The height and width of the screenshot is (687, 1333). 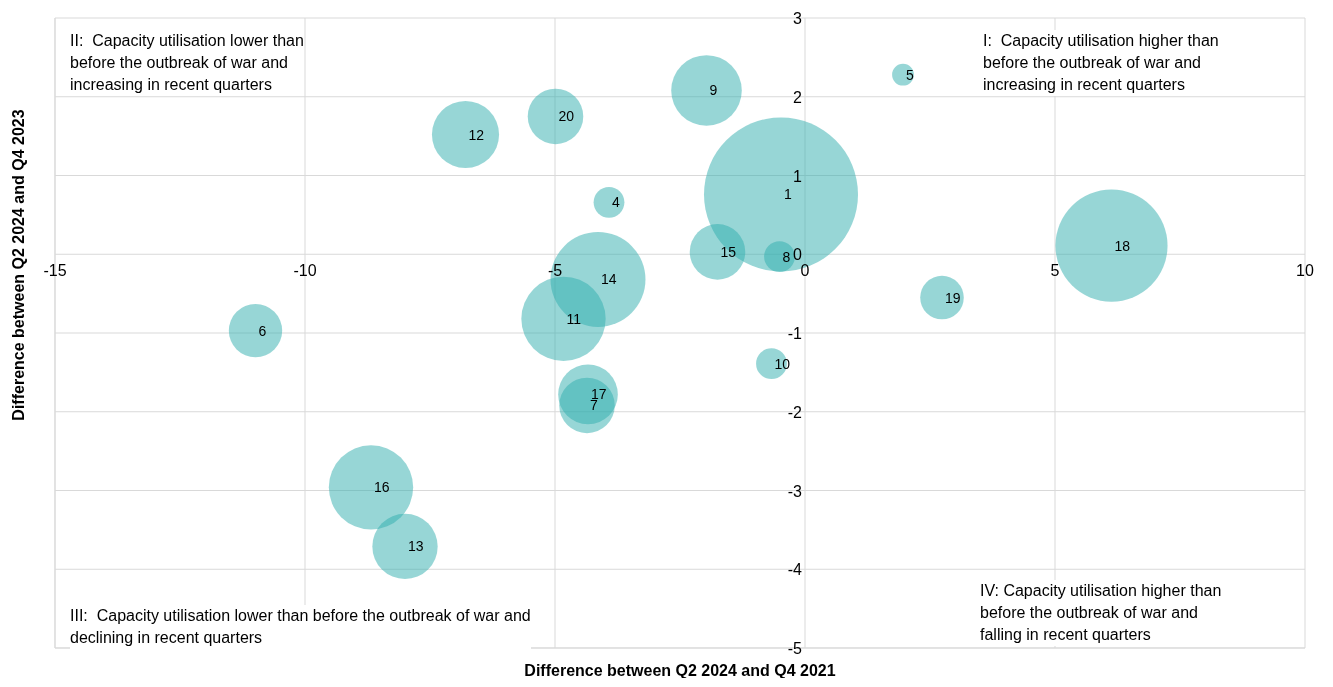 What do you see at coordinates (305, 271) in the screenshot?
I see `x-tick-label: -10` at bounding box center [305, 271].